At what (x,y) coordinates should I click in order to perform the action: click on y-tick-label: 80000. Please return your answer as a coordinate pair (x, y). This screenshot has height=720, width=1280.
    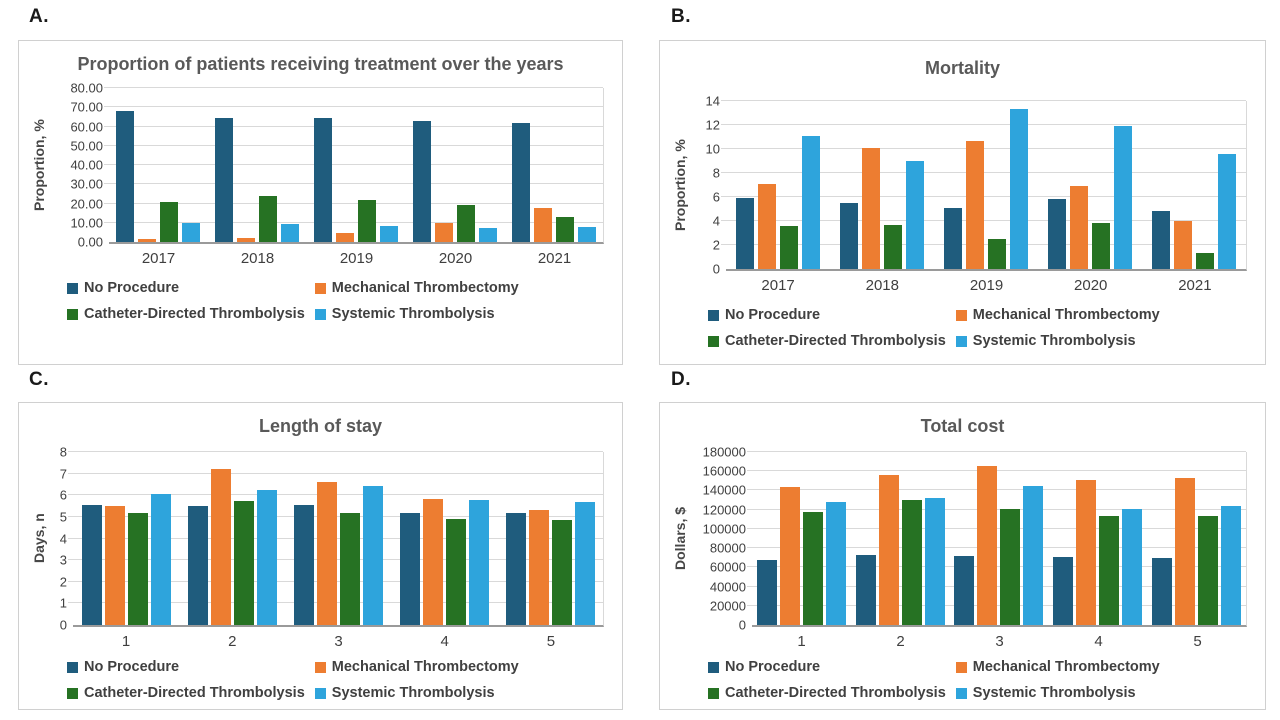
    Looking at the image, I should click on (727, 548).